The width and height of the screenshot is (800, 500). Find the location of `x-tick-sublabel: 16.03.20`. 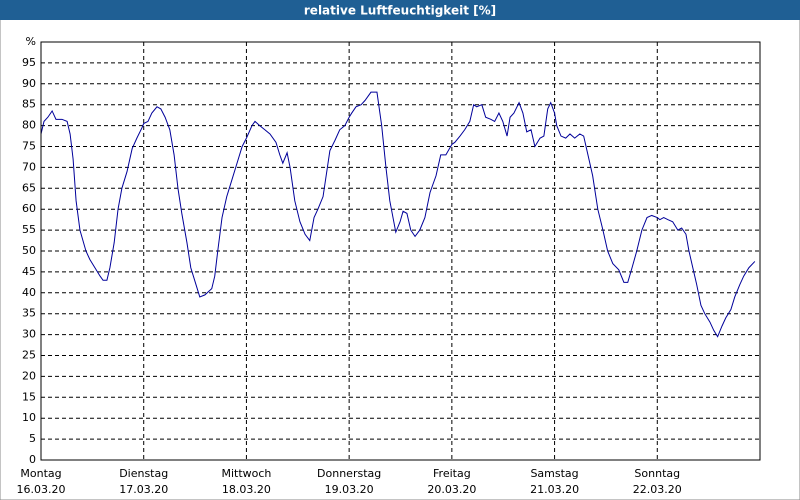

x-tick-sublabel: 16.03.20 is located at coordinates (41, 489).